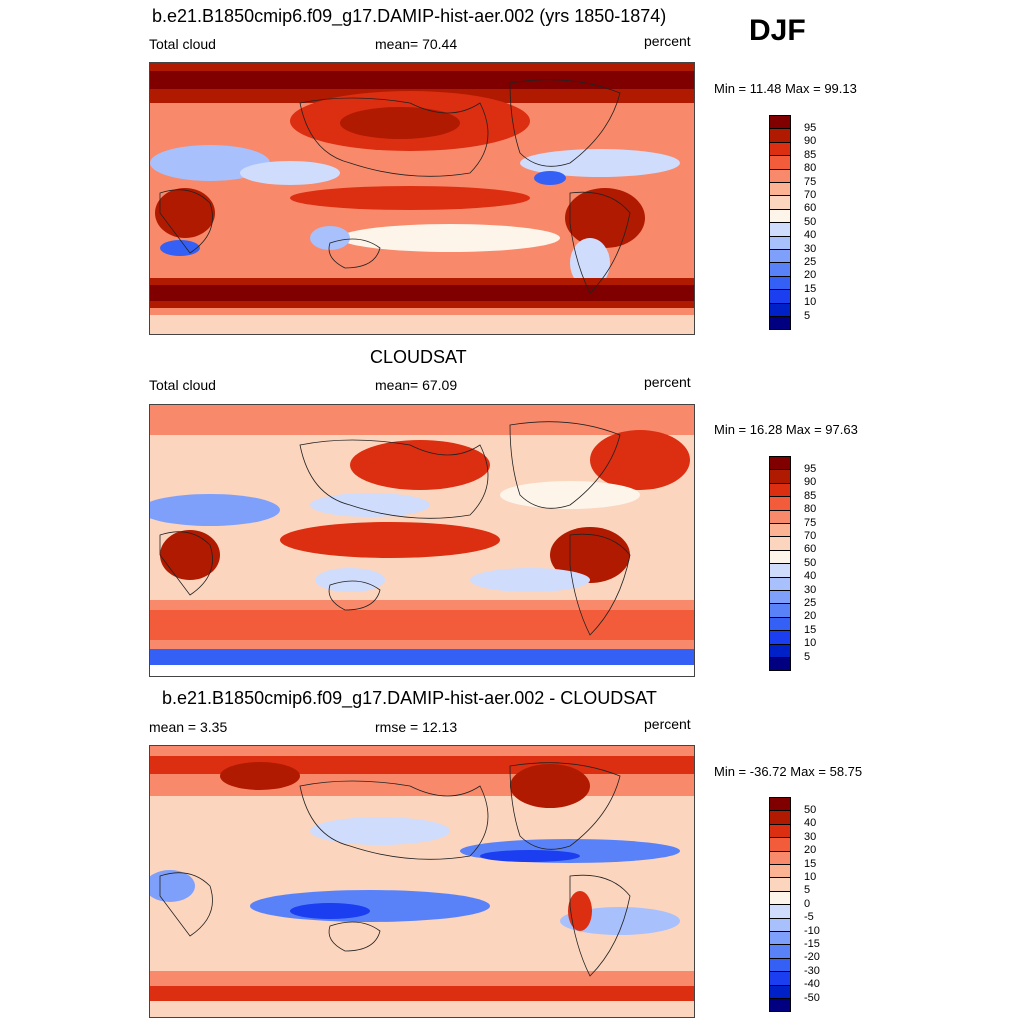  What do you see at coordinates (810, 876) in the screenshot?
I see `colorbar-tick-label: 10` at bounding box center [810, 876].